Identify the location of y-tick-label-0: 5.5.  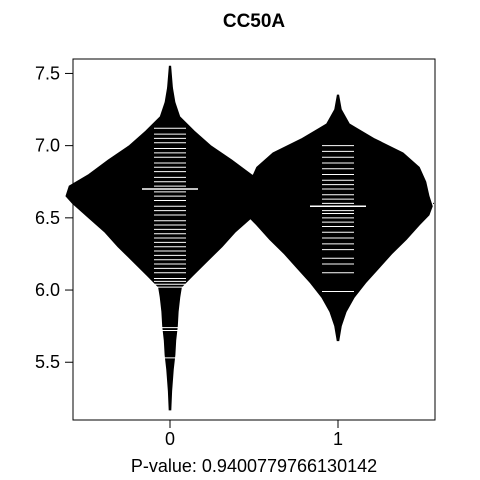
(47, 362).